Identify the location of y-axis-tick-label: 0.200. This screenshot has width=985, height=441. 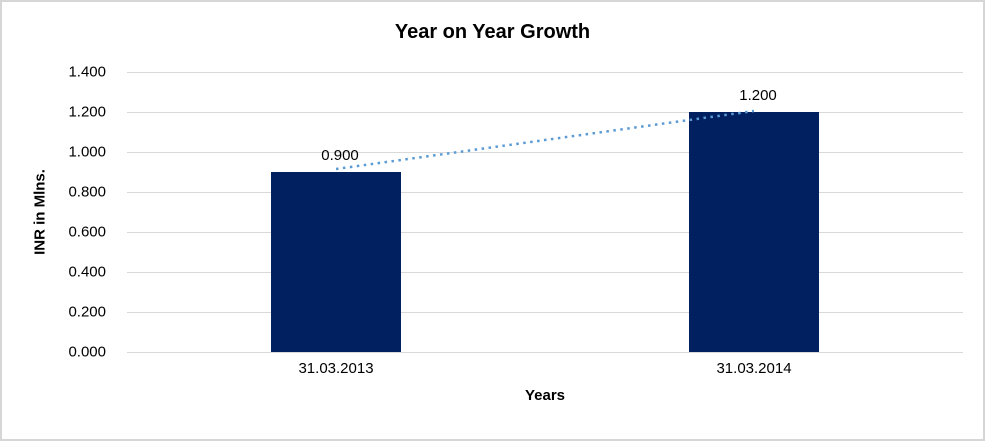
(87, 312).